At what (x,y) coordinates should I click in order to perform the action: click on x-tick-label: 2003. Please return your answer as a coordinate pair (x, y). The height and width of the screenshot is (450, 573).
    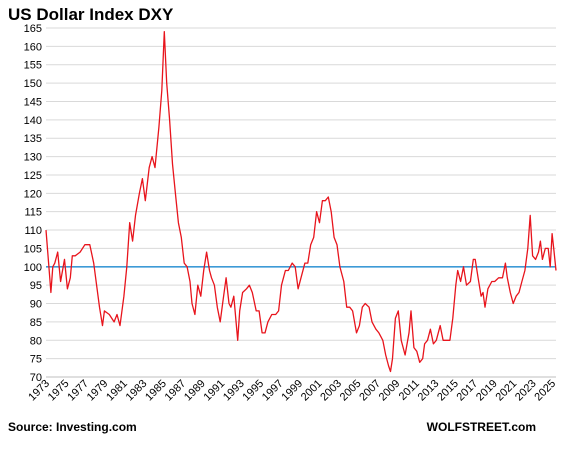
    Looking at the image, I should click on (331, 391).